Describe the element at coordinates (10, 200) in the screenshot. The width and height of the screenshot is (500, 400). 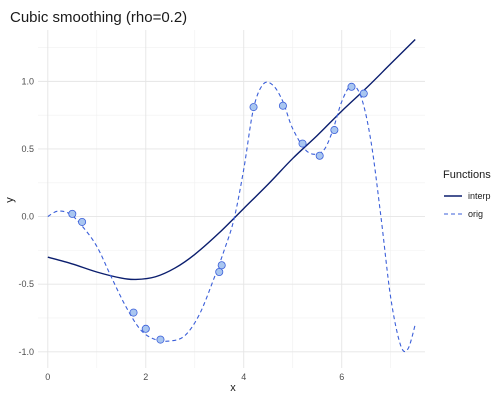
I see `y-axis-label: y` at that location.